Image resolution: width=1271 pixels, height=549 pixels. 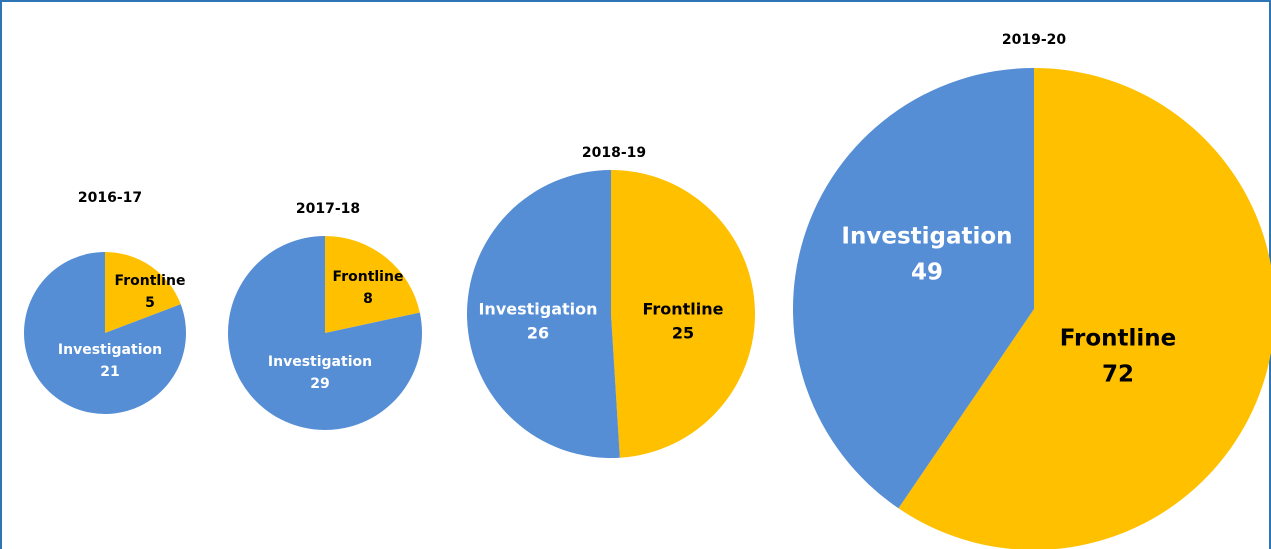 What do you see at coordinates (927, 273) in the screenshot?
I see `slice-value: 49` at bounding box center [927, 273].